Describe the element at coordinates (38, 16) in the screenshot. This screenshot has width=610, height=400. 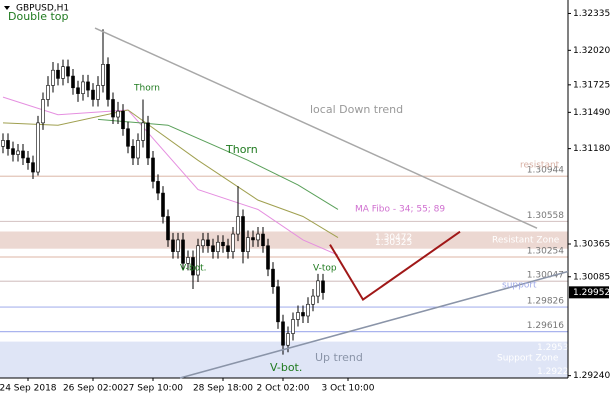
I see `annotation: Double top` at that location.